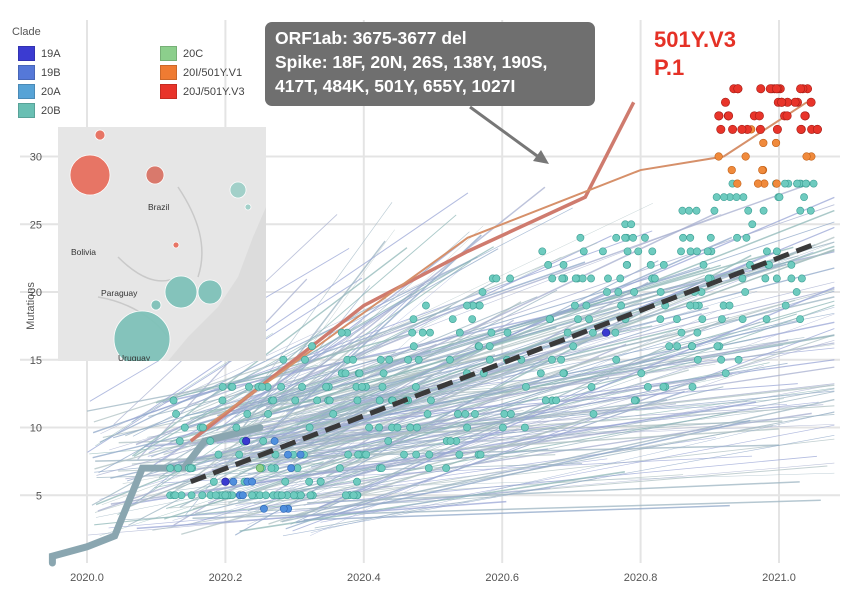 This screenshot has height=598, width=850. Describe the element at coordinates (36, 158) in the screenshot. I see `y-tick-label: 30` at that location.